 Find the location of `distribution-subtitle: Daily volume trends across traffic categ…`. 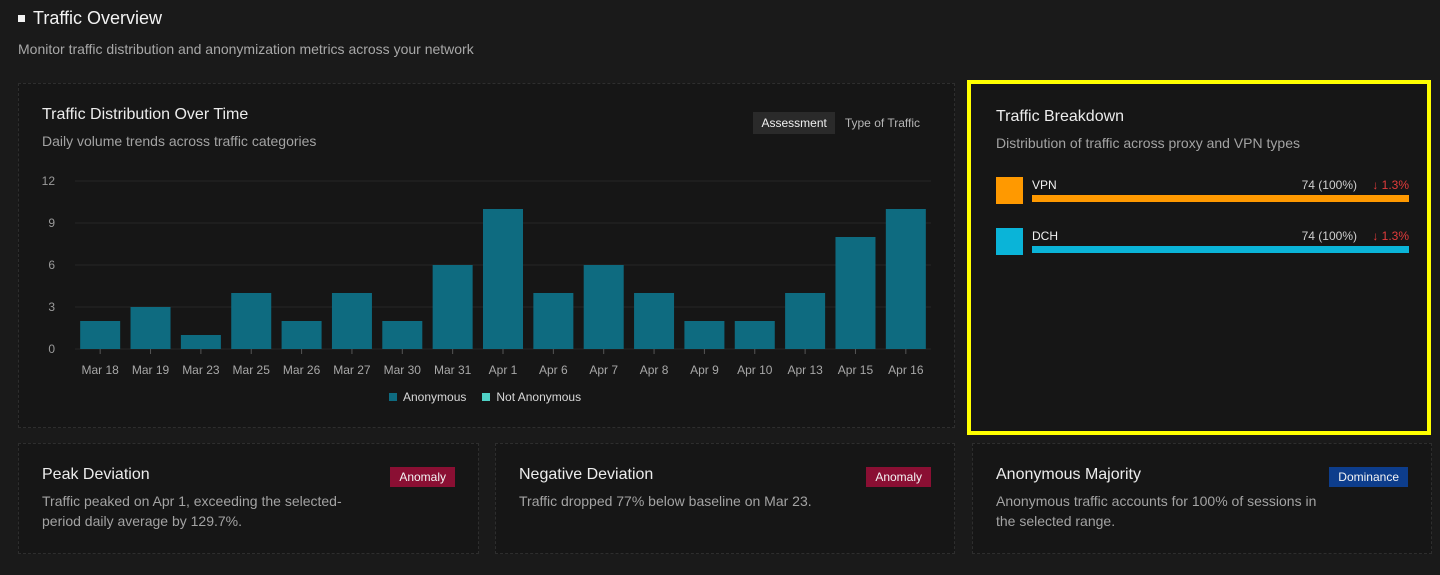

distribution-subtitle: Daily volume trends across traffic categ… is located at coordinates (179, 141).